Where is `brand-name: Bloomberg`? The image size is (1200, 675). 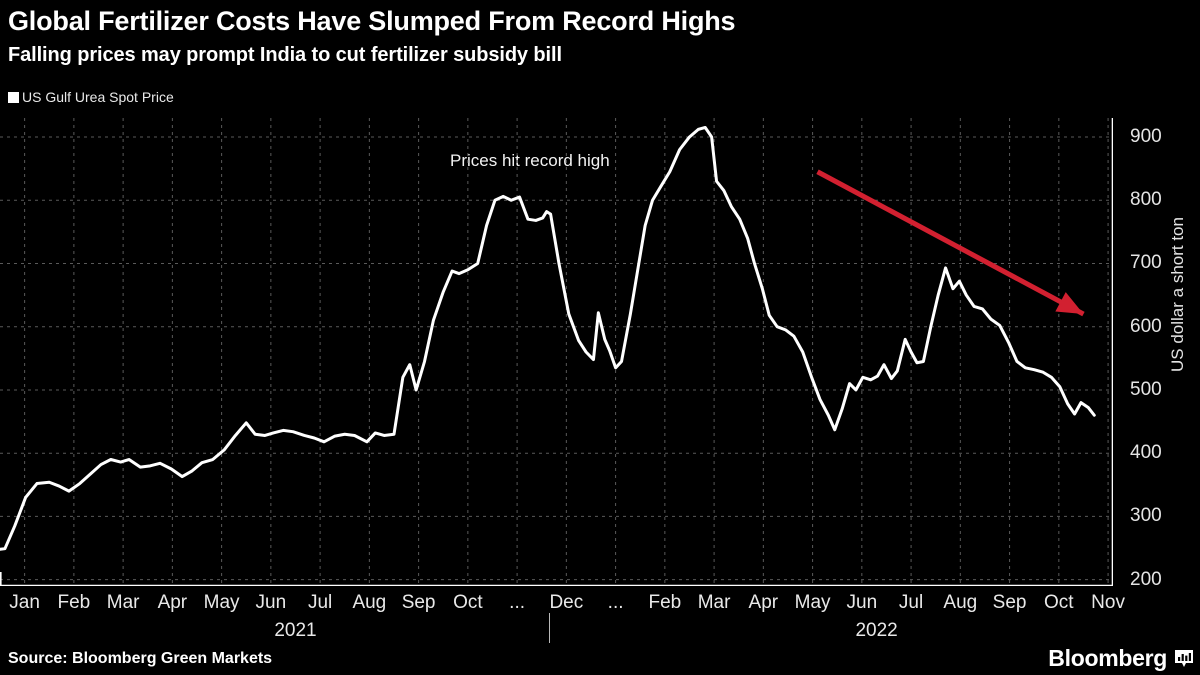 brand-name: Bloomberg is located at coordinates (1107, 658).